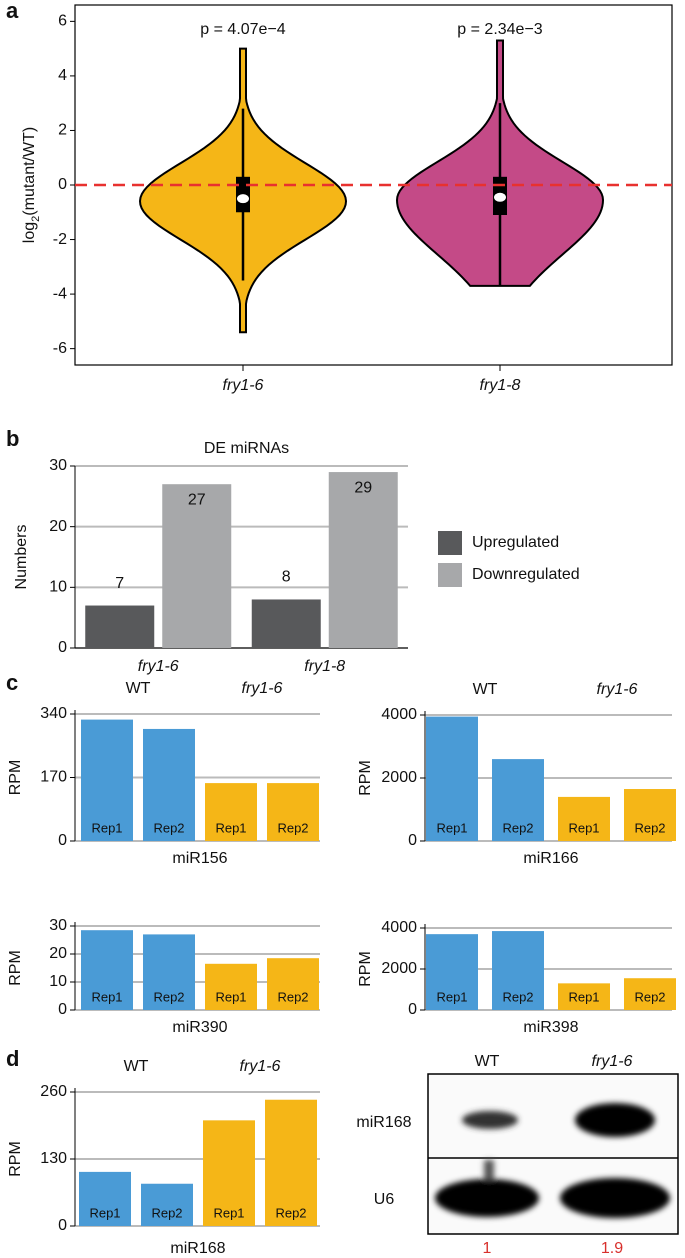 This screenshot has height=1258, width=685. I want to click on blot-quant: 1, so click(487, 1248).